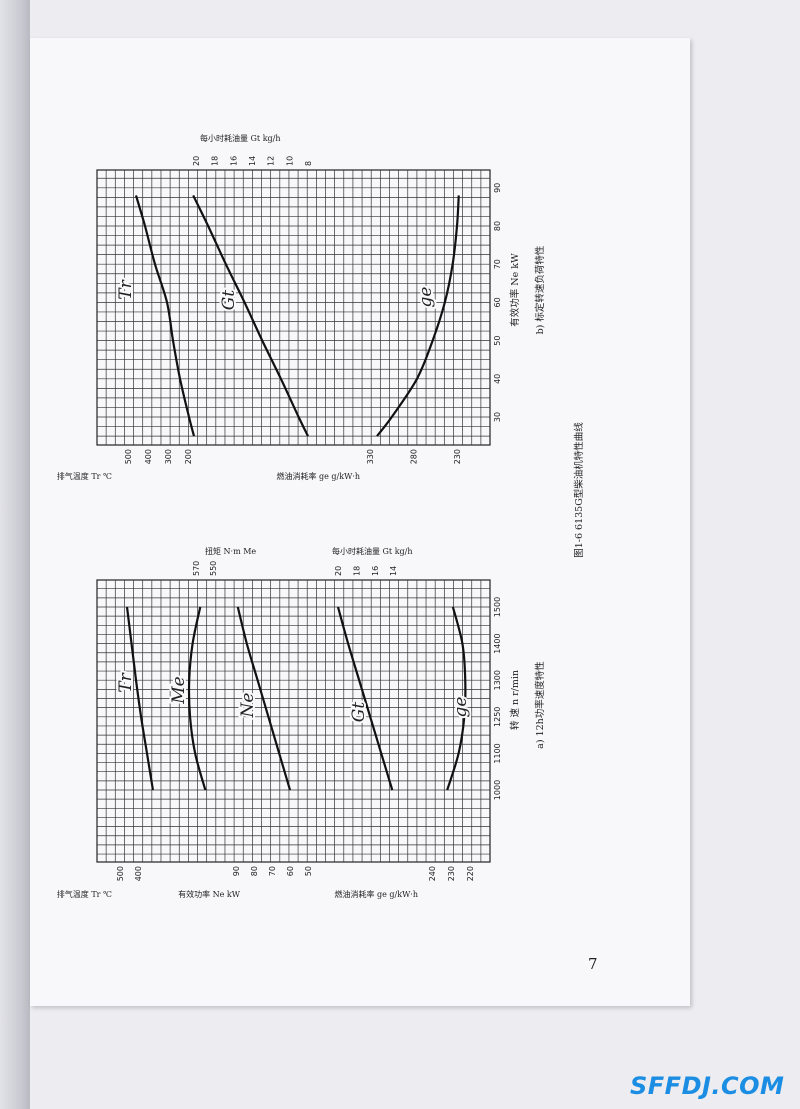 The height and width of the screenshot is (1109, 800). What do you see at coordinates (593, 964) in the screenshot?
I see `page-number: 7` at bounding box center [593, 964].